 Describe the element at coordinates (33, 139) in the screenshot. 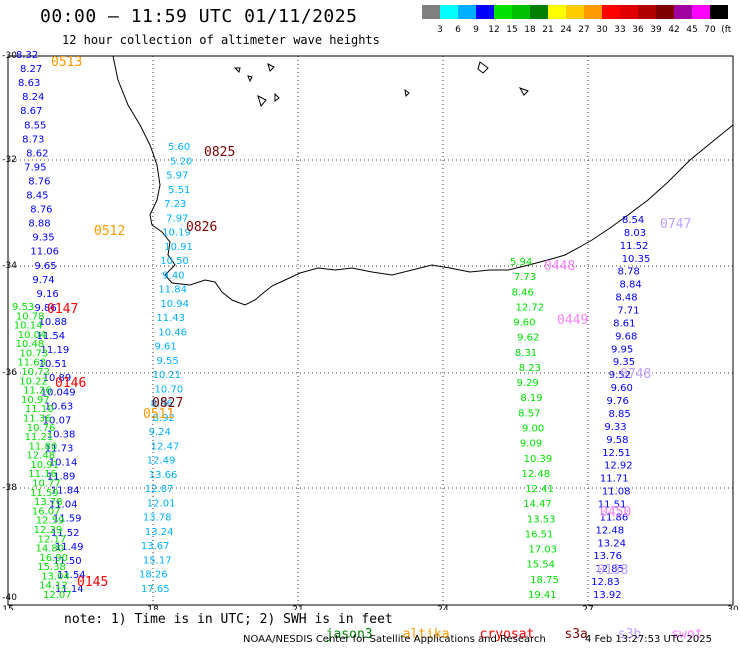

I see `wave-height-value: 8.73` at that location.